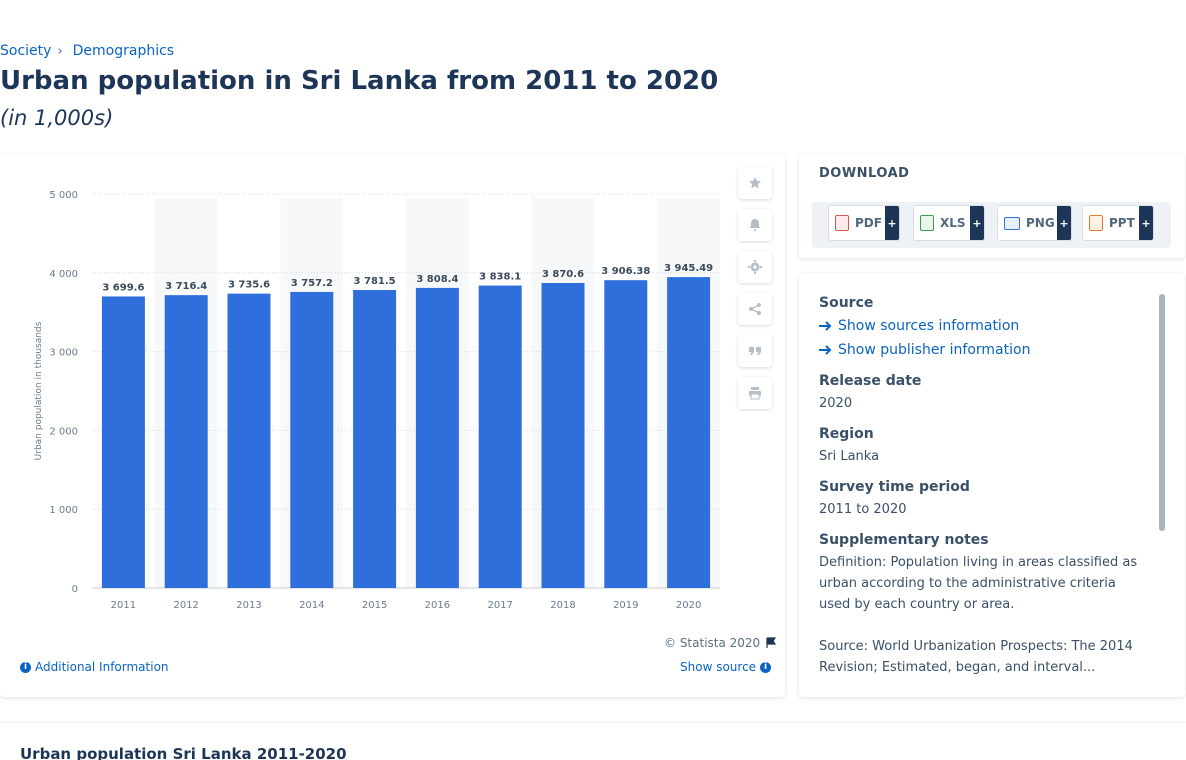 This screenshot has height=760, width=1186. I want to click on download-ppt-plus: +, so click(1146, 223).